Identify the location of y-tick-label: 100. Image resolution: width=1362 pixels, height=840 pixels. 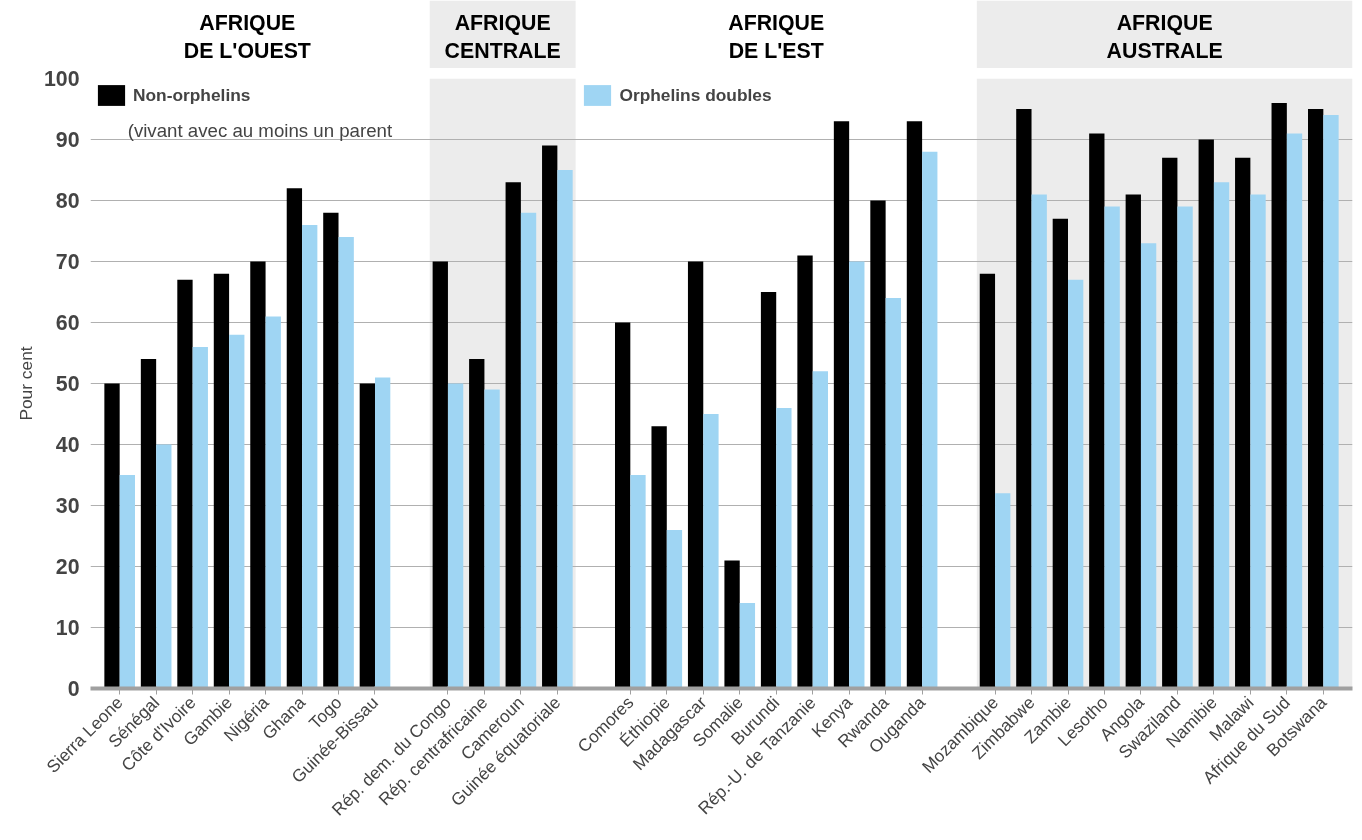
(61, 79).